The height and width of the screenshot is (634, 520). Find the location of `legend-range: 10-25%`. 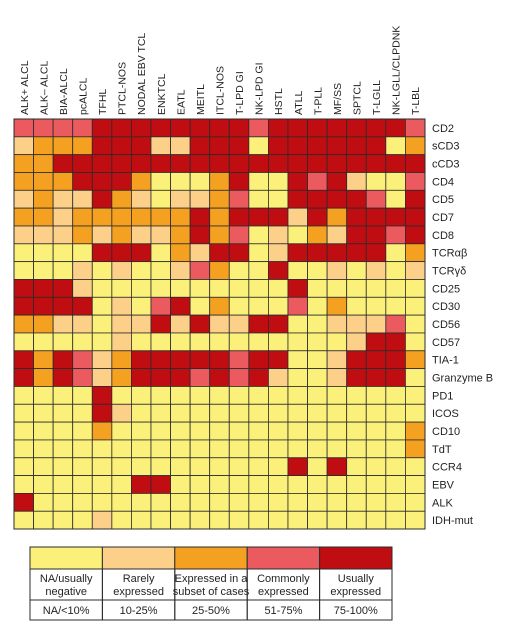

legend-range: 10-25% is located at coordinates (139, 611).